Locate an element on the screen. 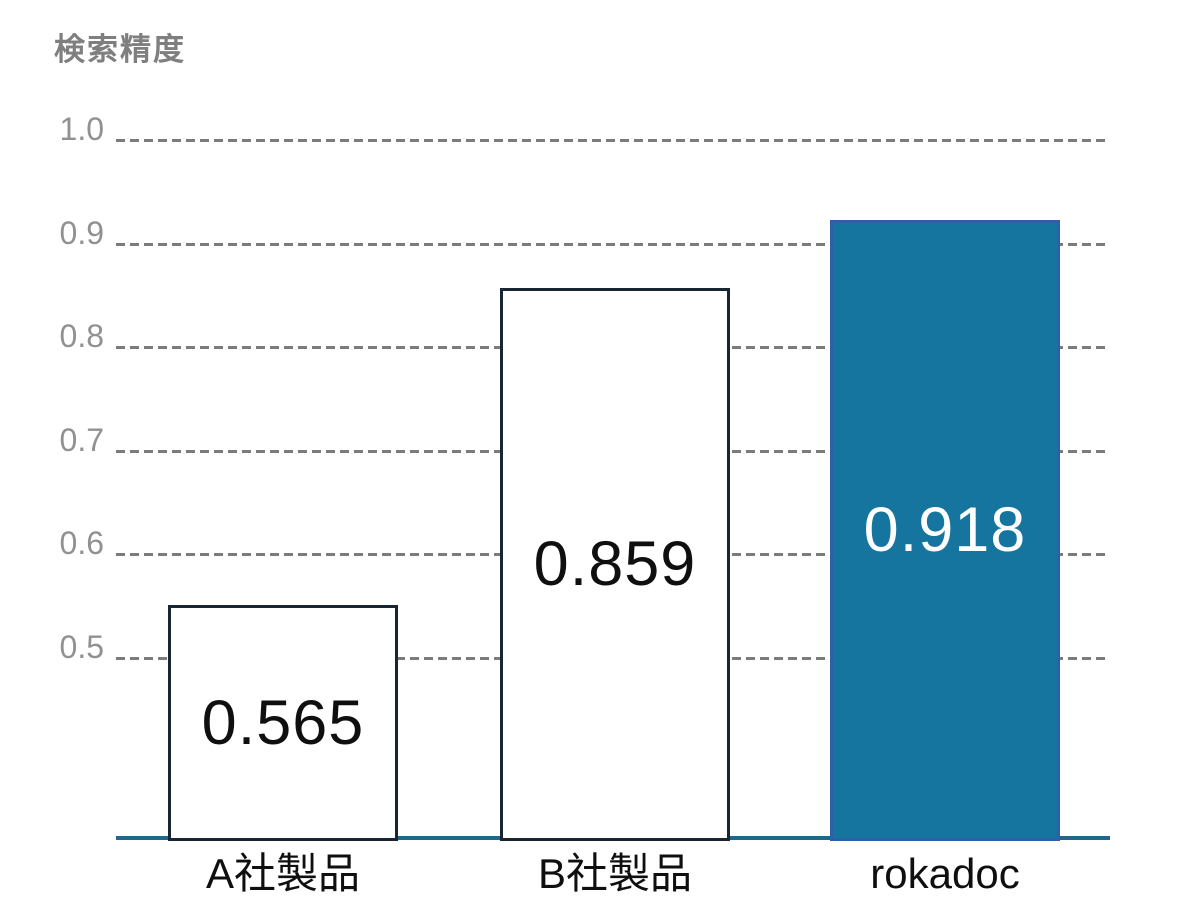 The width and height of the screenshot is (1200, 912). y-axis-tick-label: 0.7 is located at coordinates (81, 439).